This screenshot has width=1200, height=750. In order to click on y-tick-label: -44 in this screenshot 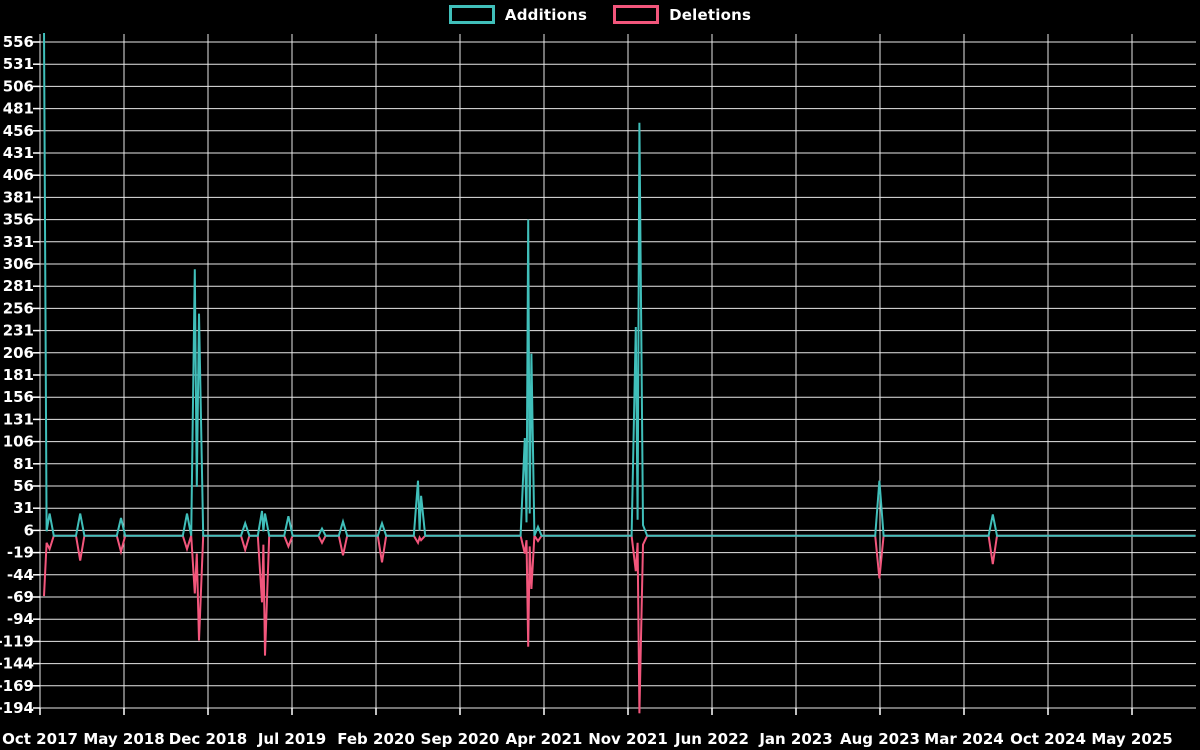, I will do `click(20, 575)`.